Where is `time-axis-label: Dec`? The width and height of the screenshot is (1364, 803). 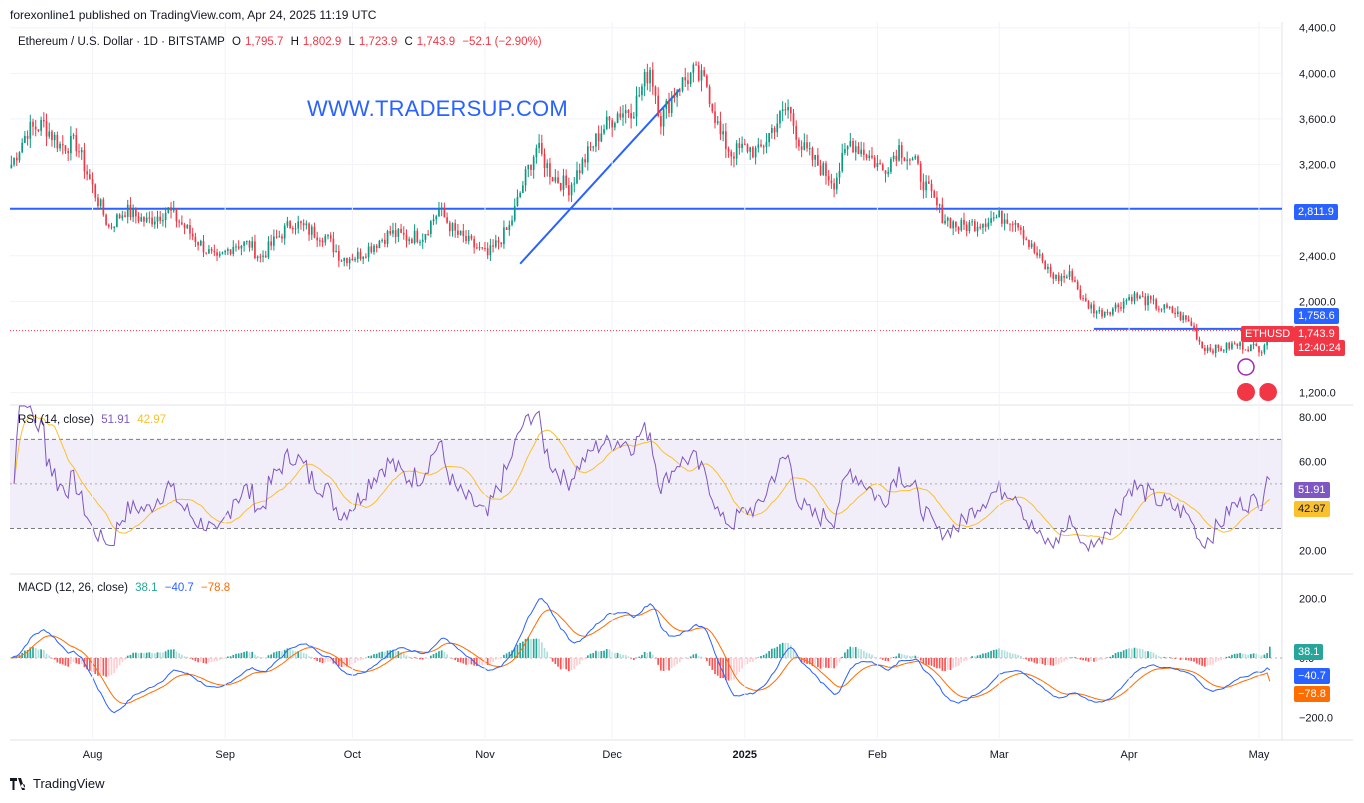 time-axis-label: Dec is located at coordinates (612, 755).